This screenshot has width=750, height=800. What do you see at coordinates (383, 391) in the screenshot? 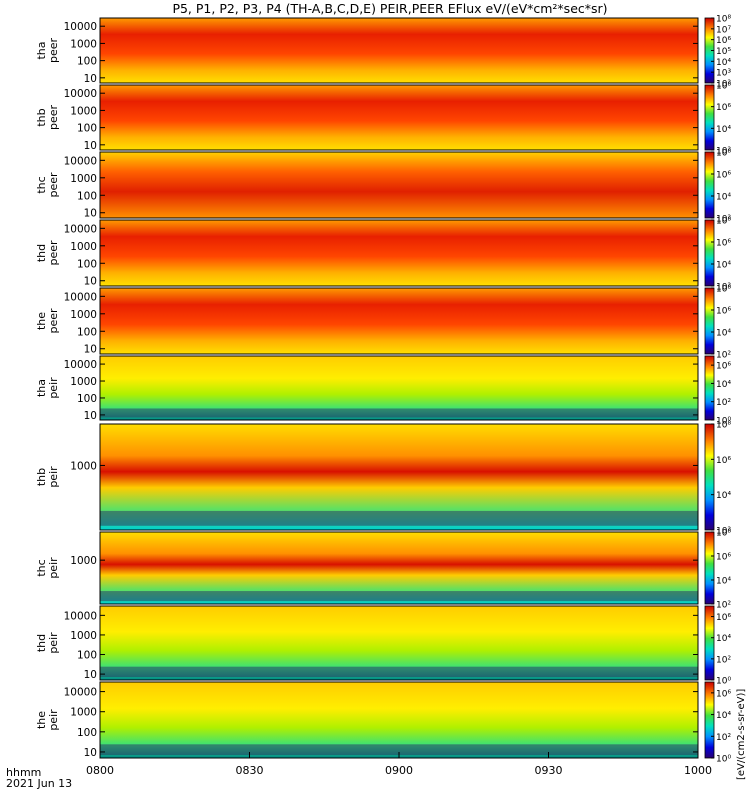
I see `panel-tha-peir: 10000 1000 100 10 tha peir 10⁶ 10⁴ 10² 10⁰` at bounding box center [383, 391].